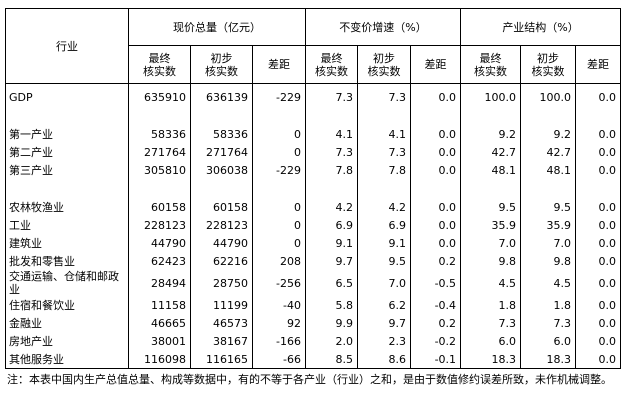  I want to click on cell-value: 6.2, so click(384, 305).